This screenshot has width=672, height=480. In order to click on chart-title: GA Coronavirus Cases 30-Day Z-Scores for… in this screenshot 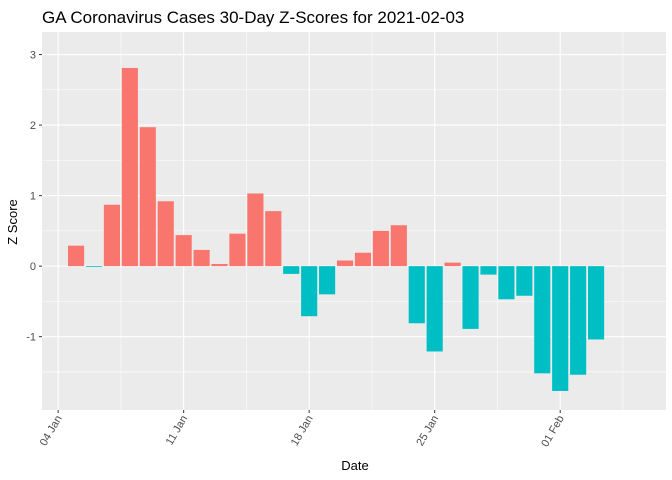, I will do `click(253, 17)`.